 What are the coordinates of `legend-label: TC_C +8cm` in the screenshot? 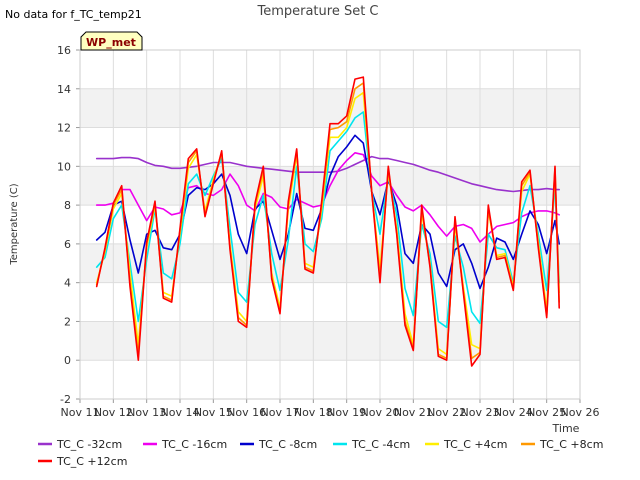 It's located at (571, 444).